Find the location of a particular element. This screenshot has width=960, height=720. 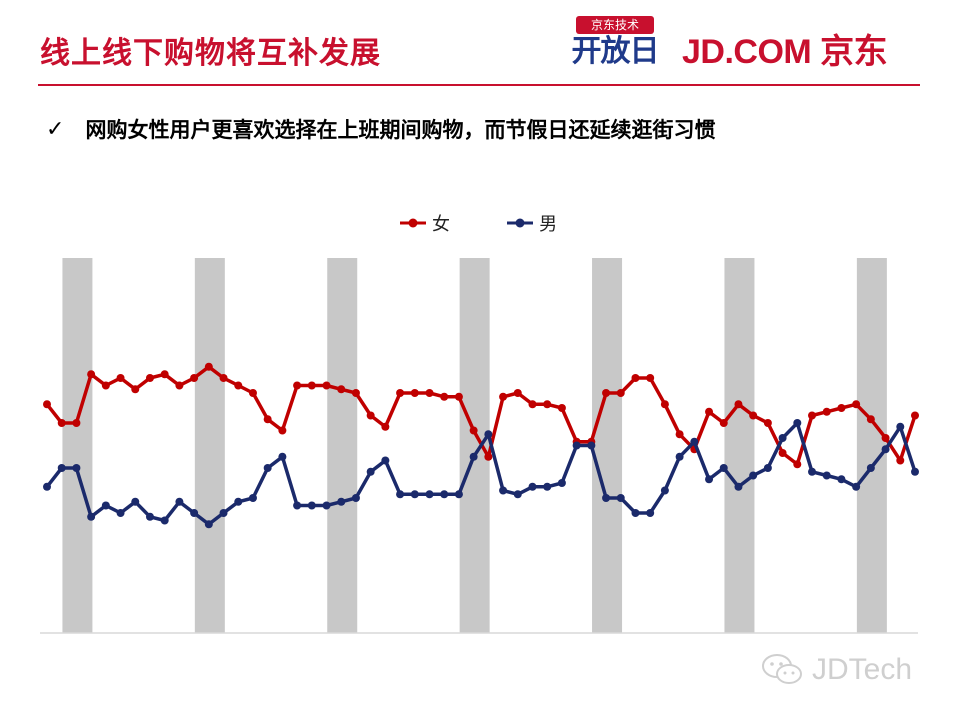

legend-item-male: 男 is located at coordinates (531, 223).